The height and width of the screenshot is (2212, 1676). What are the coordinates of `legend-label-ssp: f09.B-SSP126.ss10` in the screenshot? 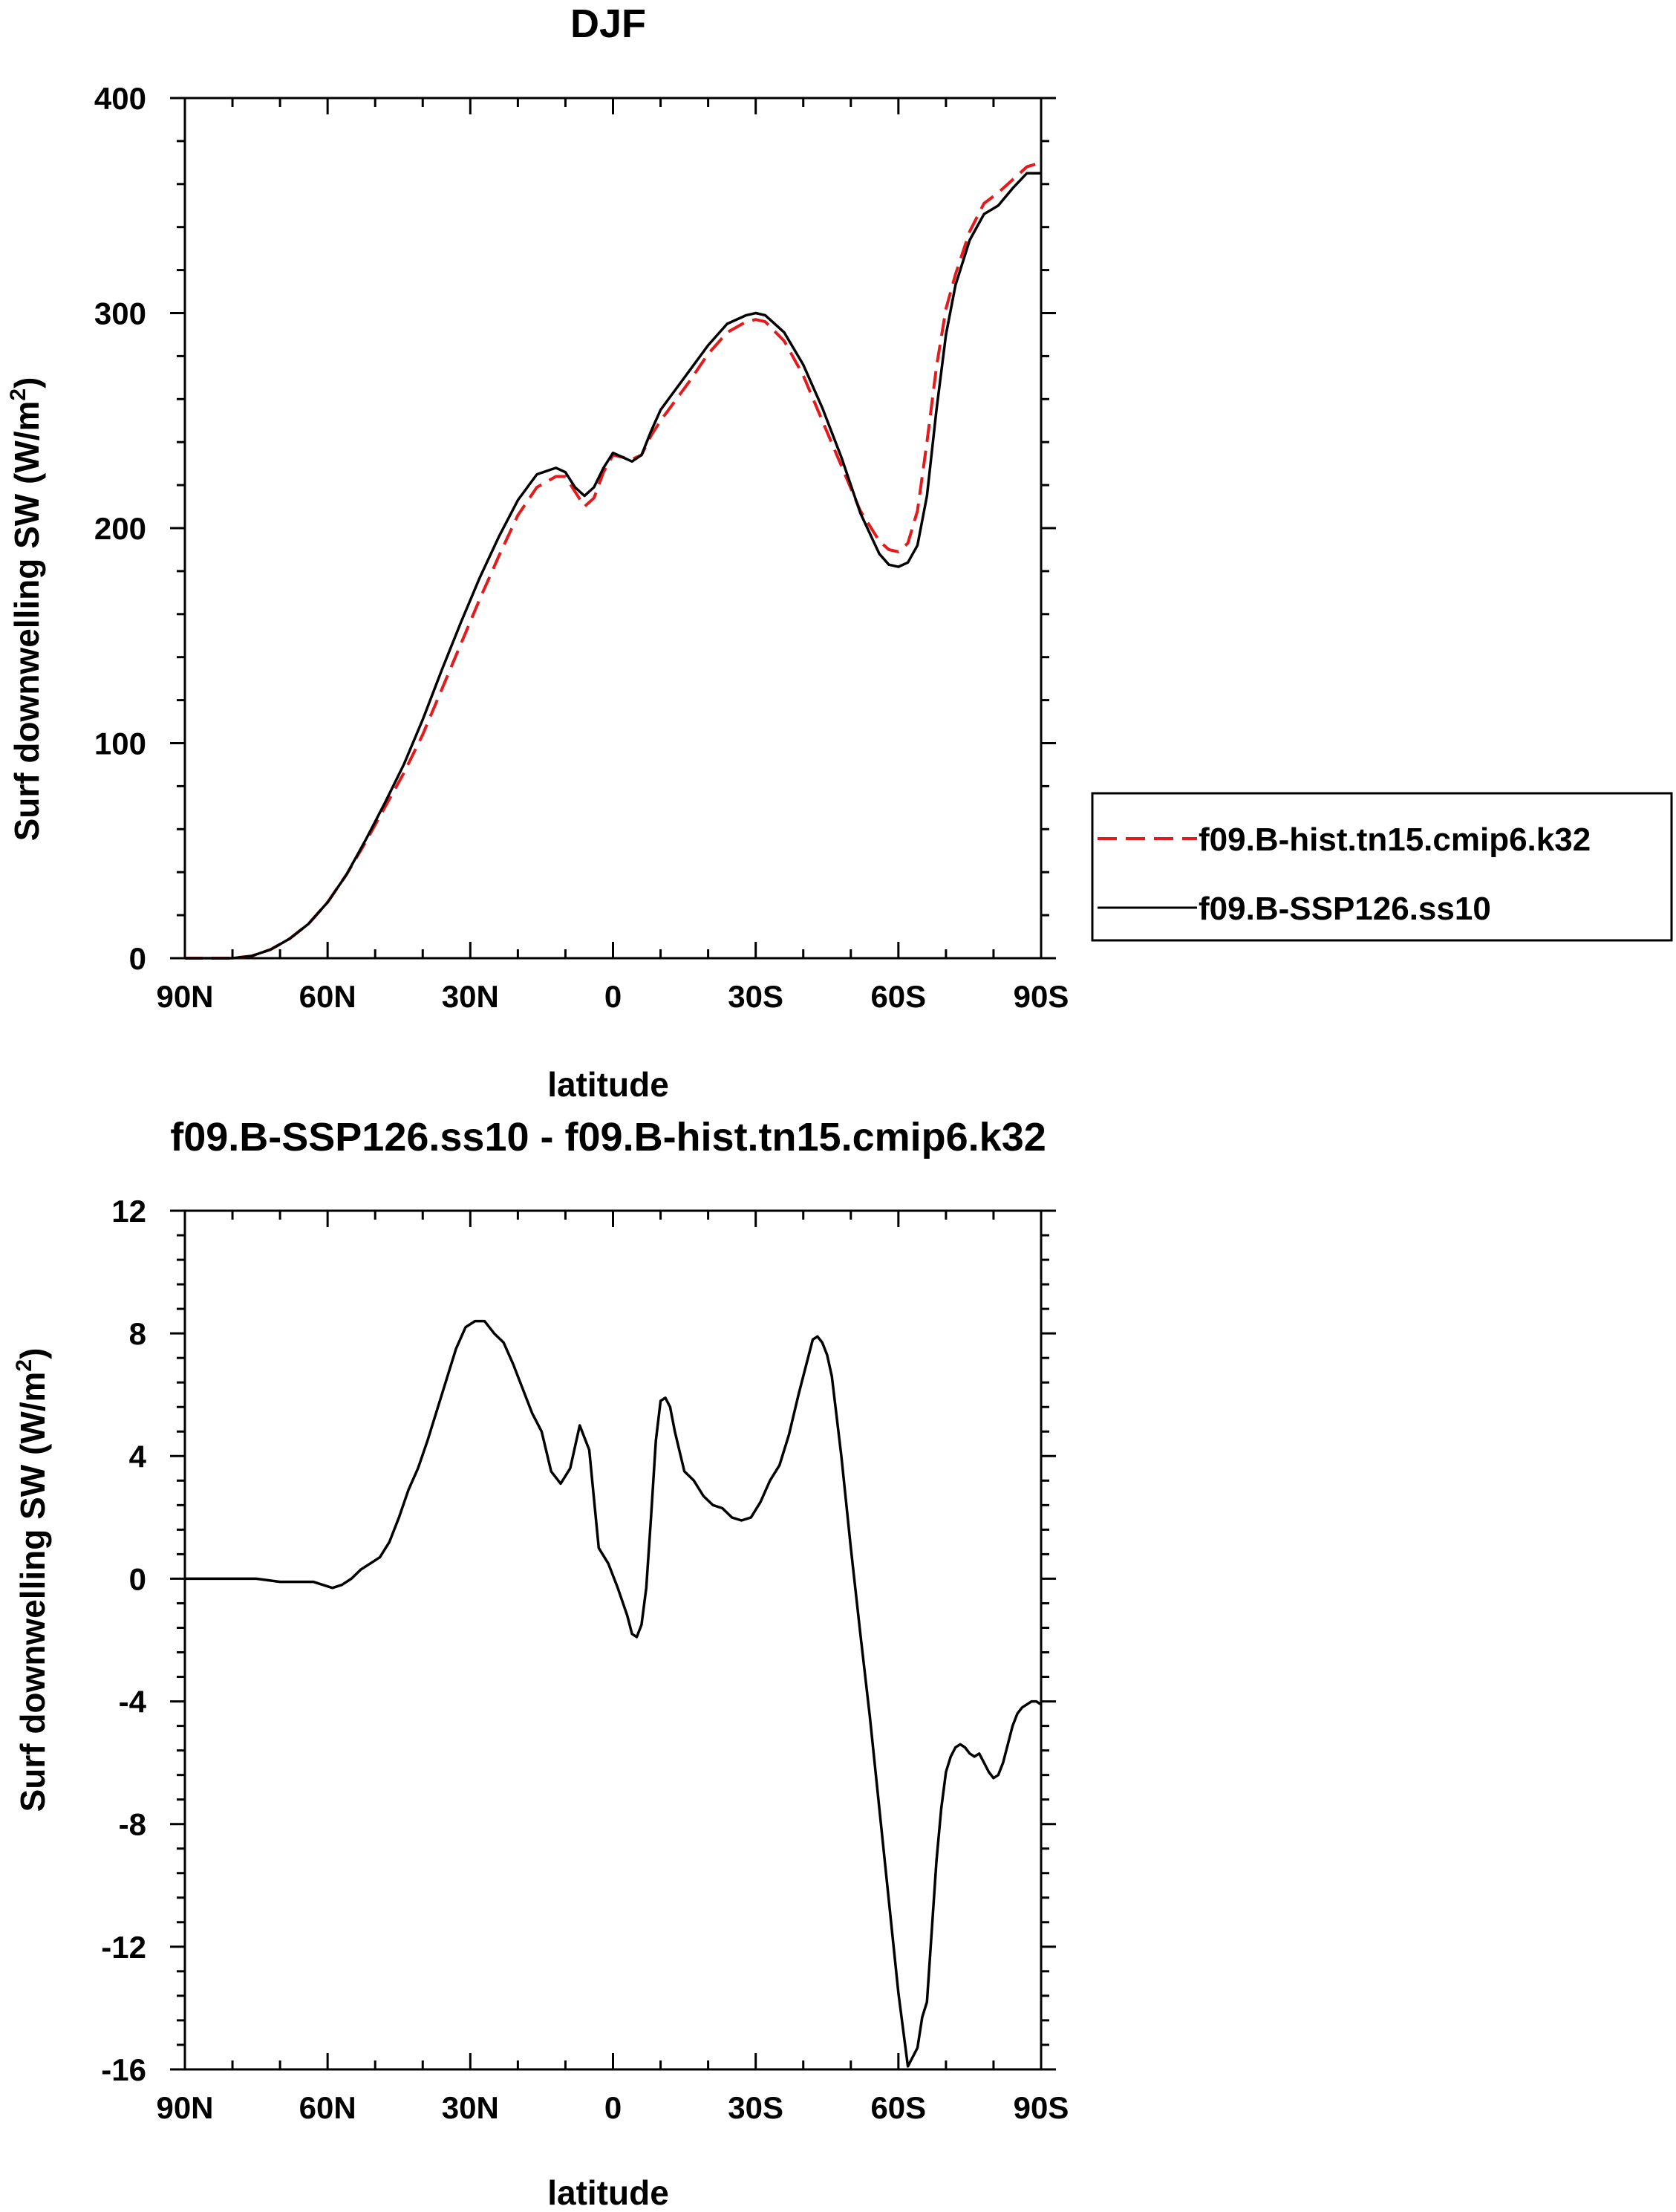 It's located at (1345, 909).